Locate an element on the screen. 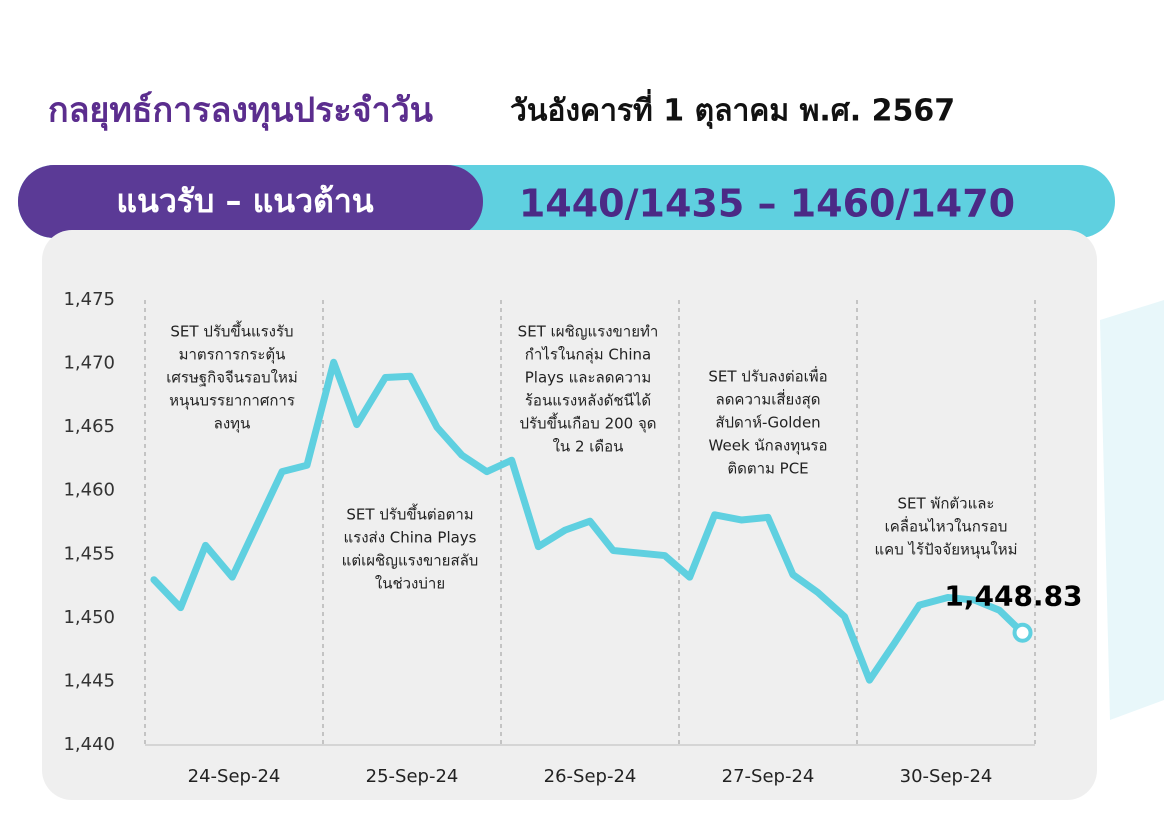  y-tick-label: 1,440 is located at coordinates (89, 744).